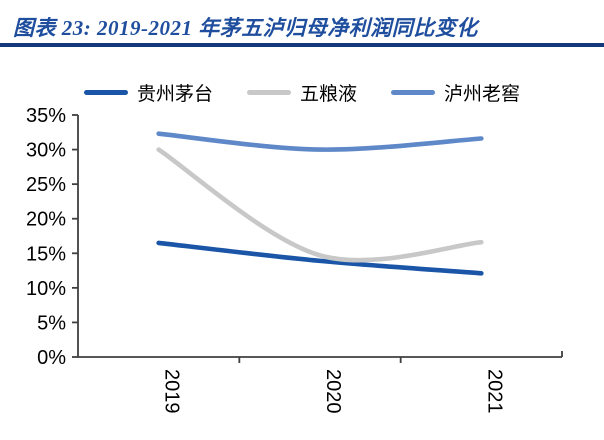 This screenshot has width=604, height=440. Describe the element at coordinates (172, 391) in the screenshot. I see `x-tick-label: 2019` at that location.